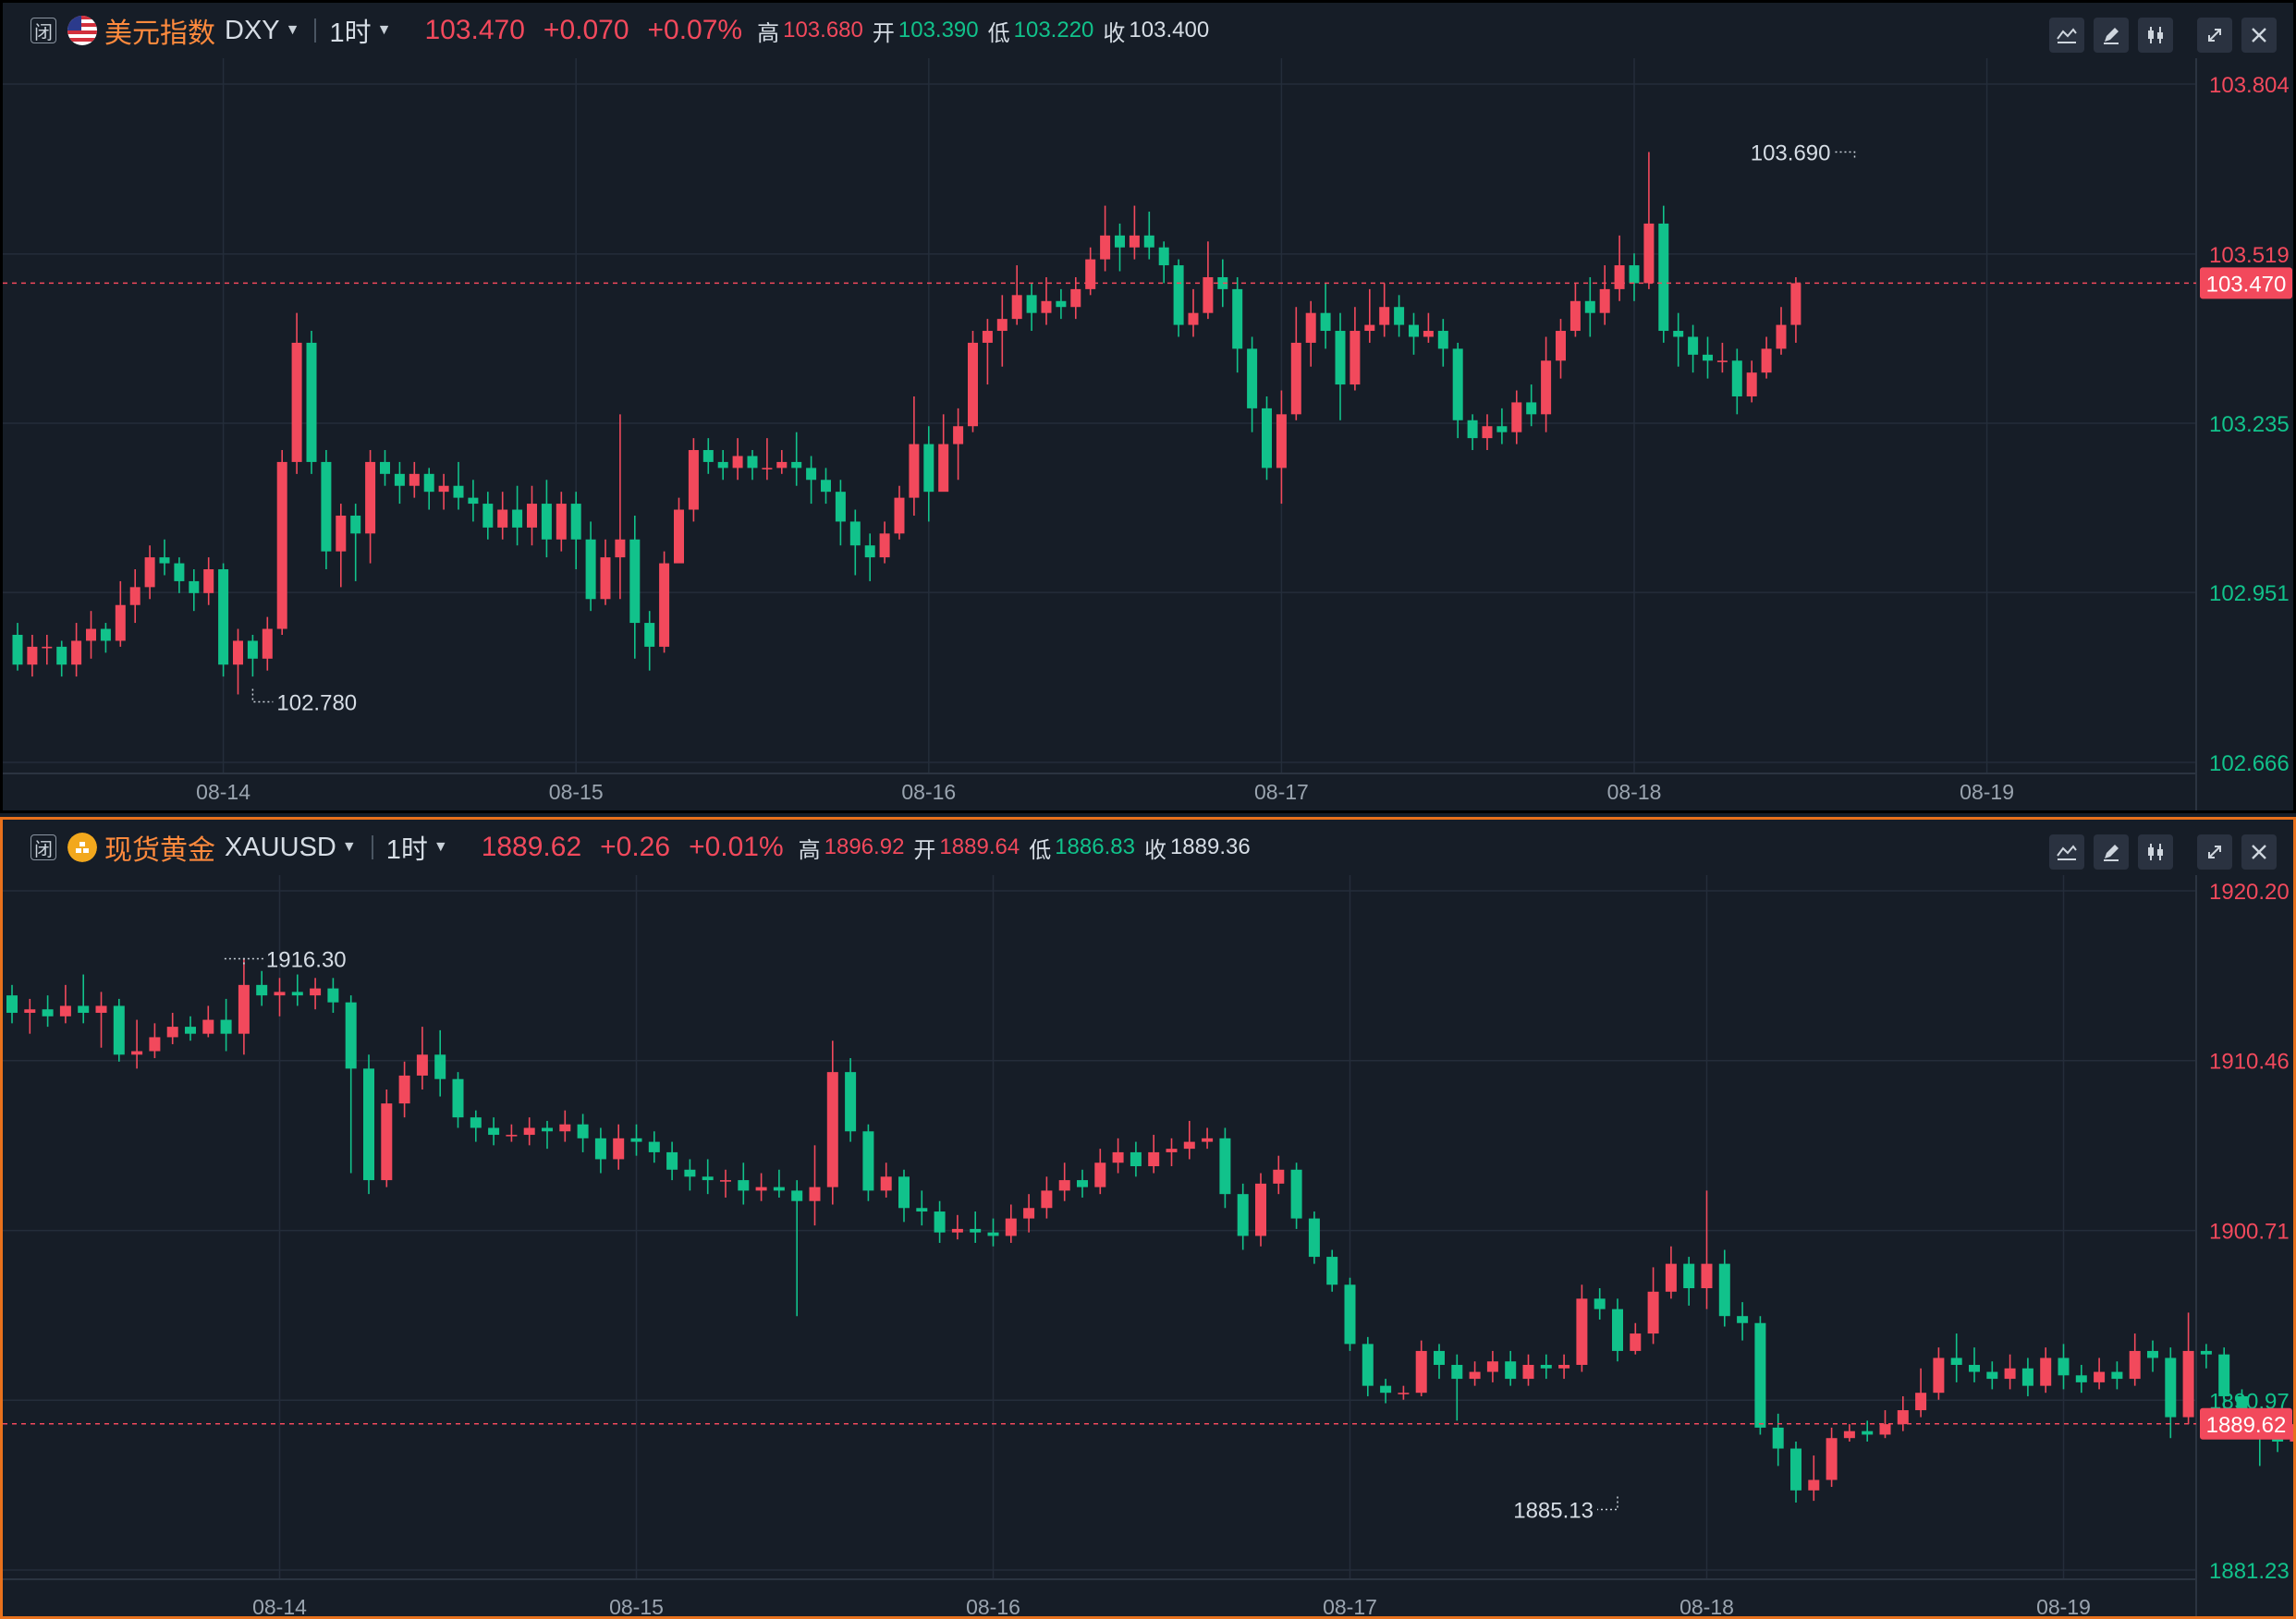 This screenshot has height=1619, width=2296. Describe the element at coordinates (925, 850) in the screenshot. I see `open-label: 开` at that location.